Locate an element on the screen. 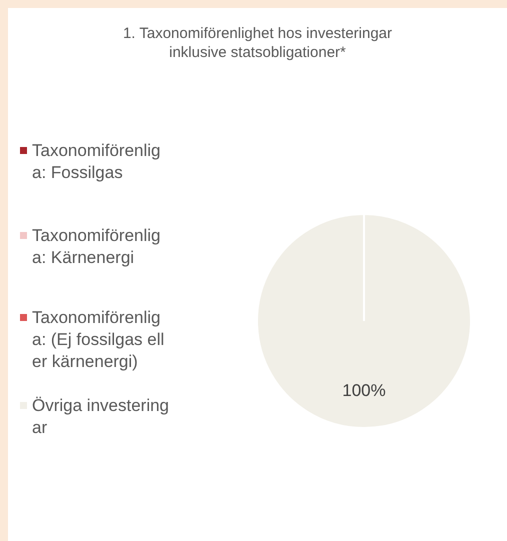 The width and height of the screenshot is (507, 541). data-label: 100% is located at coordinates (364, 390).